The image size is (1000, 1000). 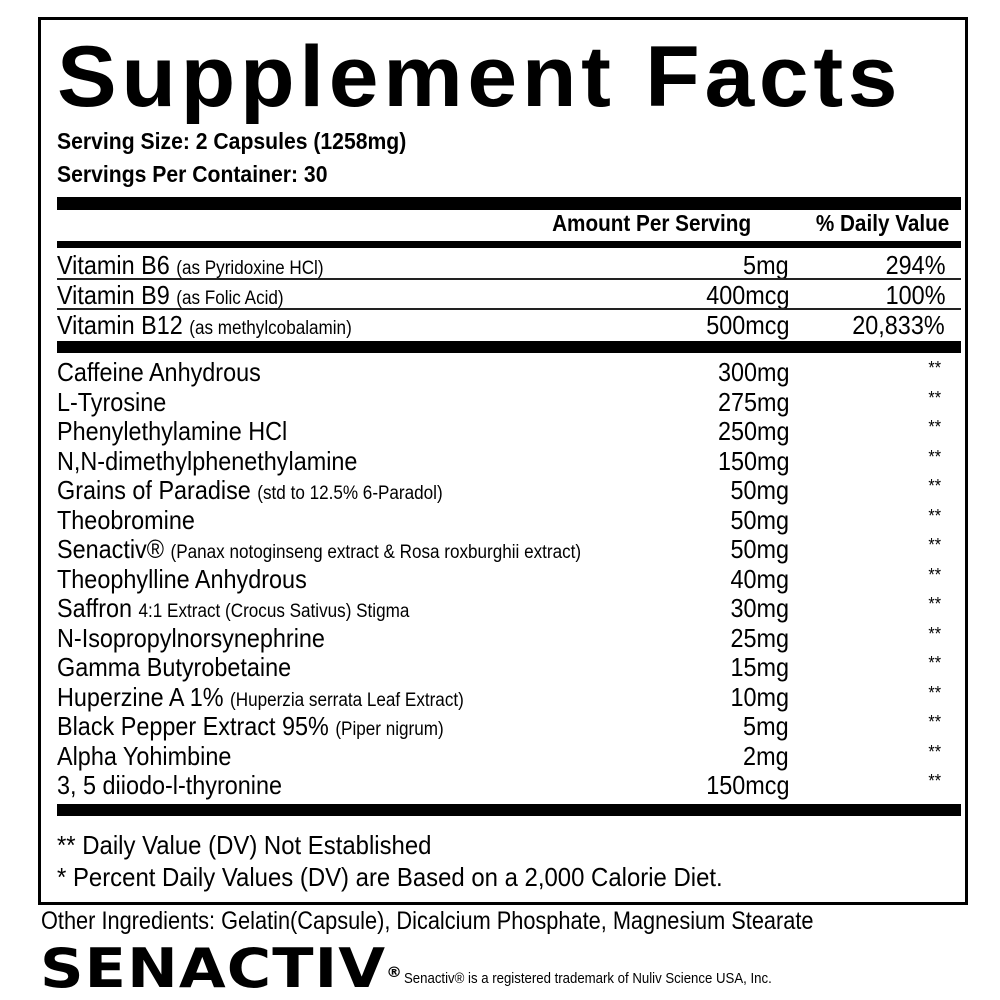 I want to click on nutrient-row: 3, 5 diiodo-l-thyronine 150mcg **, so click(x=509, y=785).